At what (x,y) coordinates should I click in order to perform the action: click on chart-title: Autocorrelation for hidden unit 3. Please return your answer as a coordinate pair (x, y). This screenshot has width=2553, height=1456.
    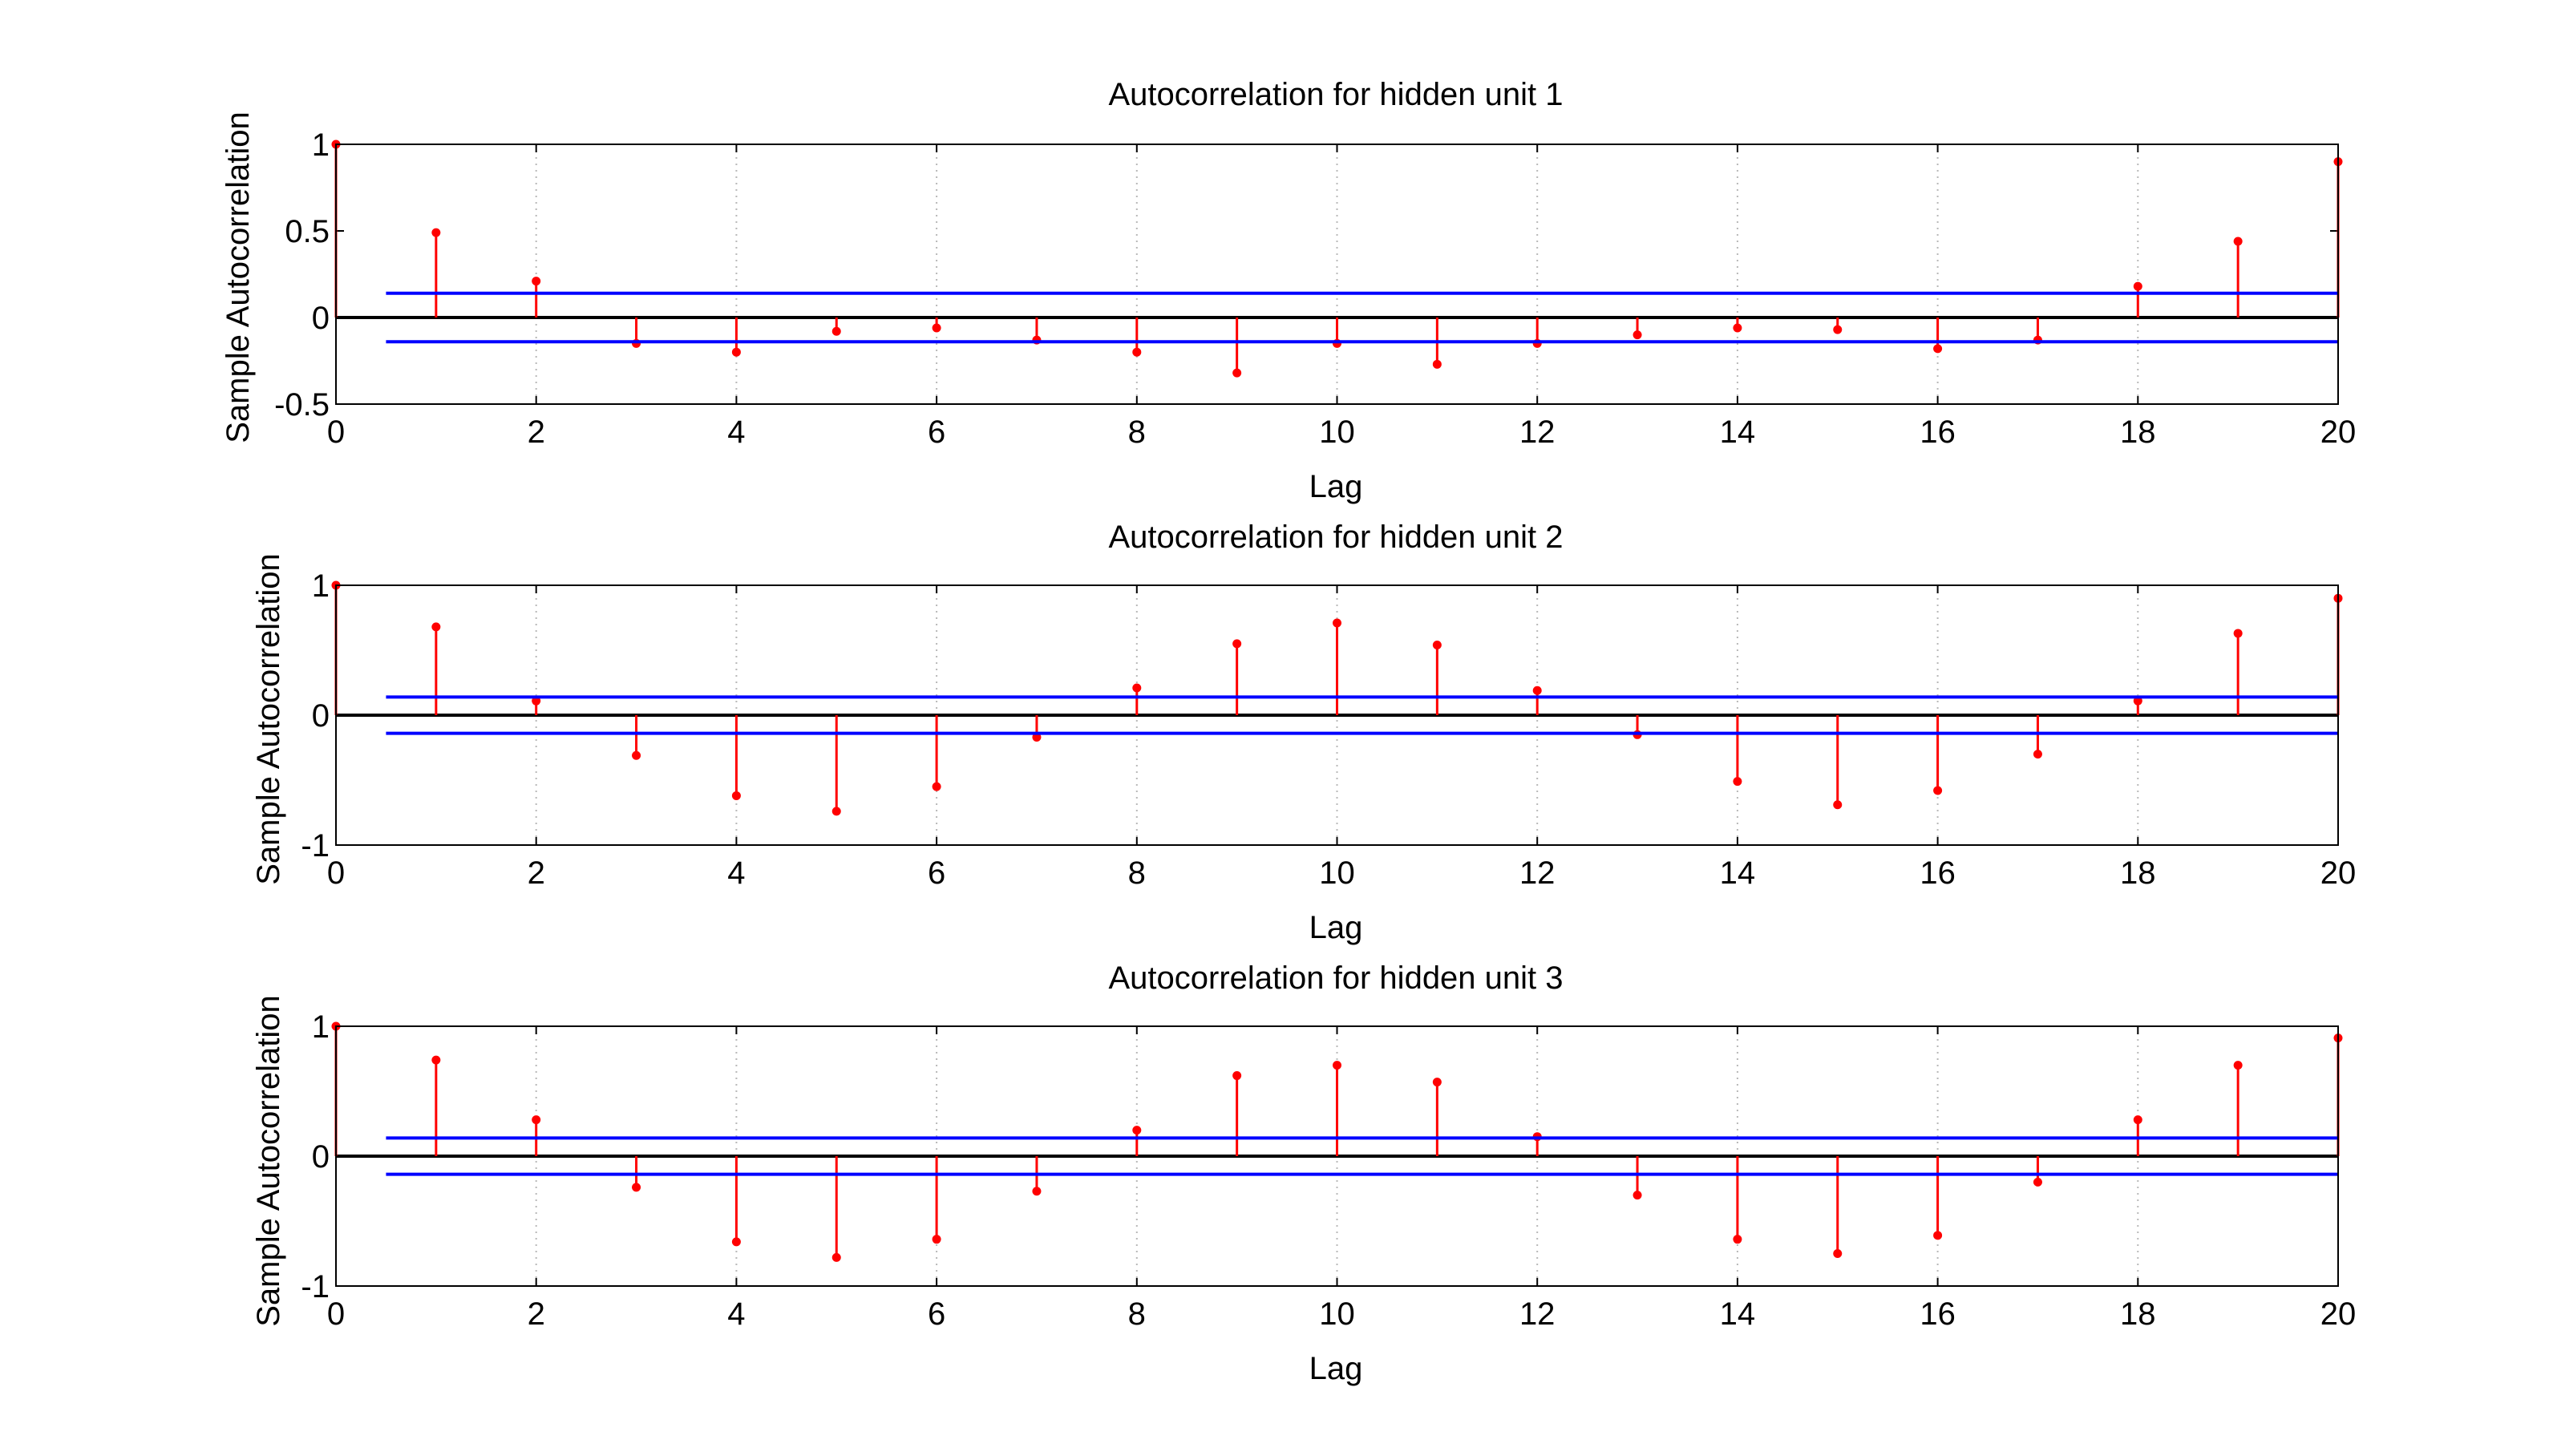
    Looking at the image, I should click on (1335, 978).